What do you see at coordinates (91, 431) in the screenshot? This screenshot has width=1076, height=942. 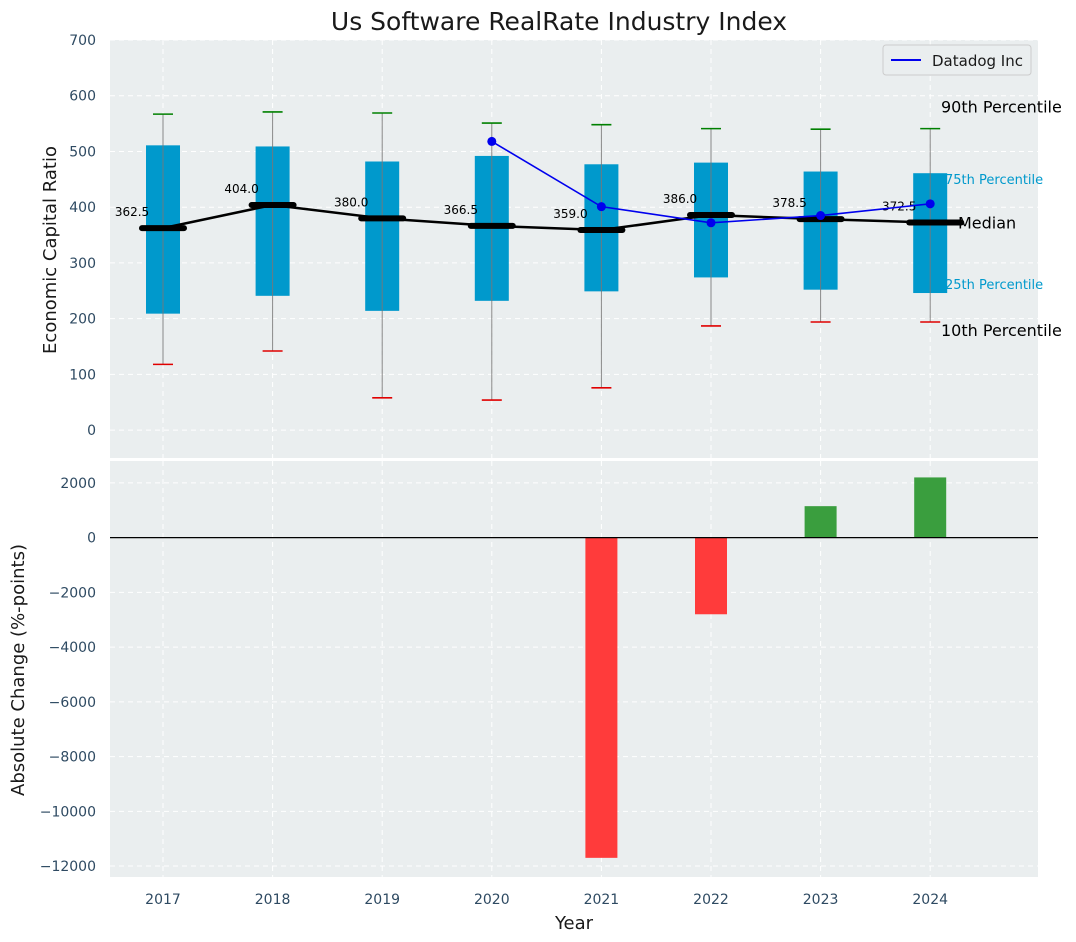 I see `top-y-tick-label: 0` at bounding box center [91, 431].